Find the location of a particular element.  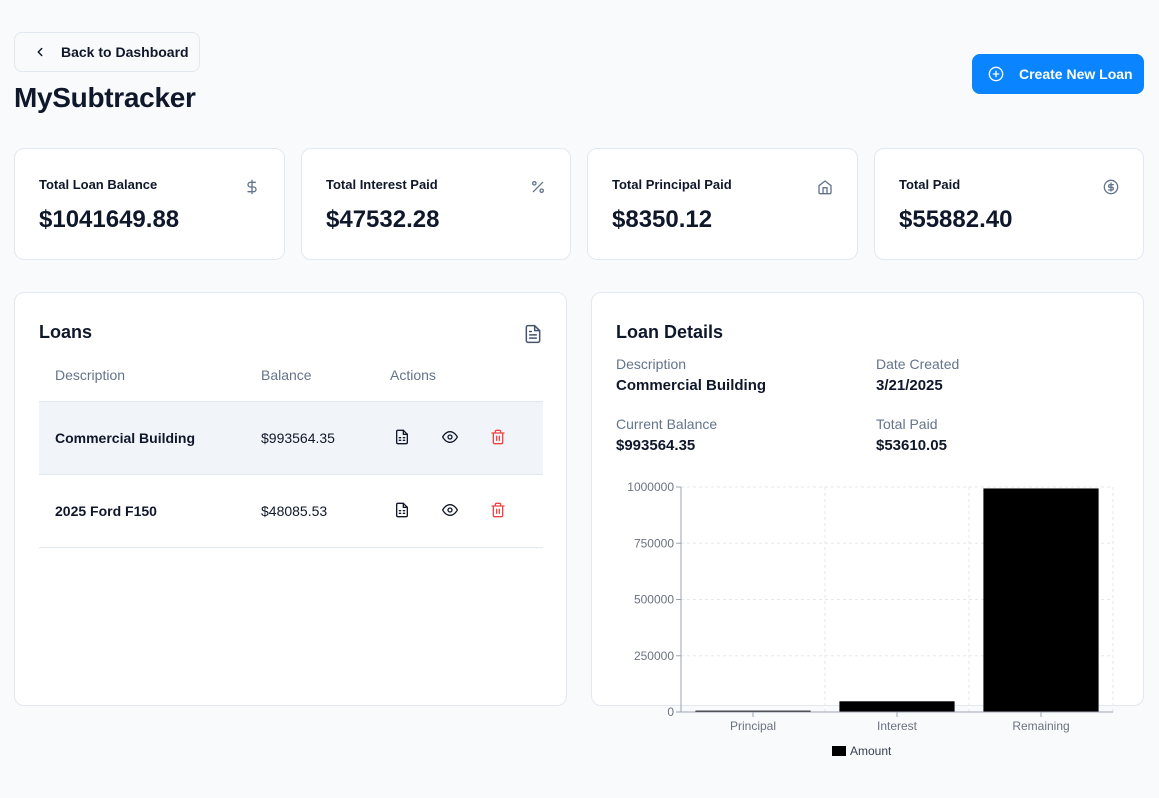

stat-card-total-interest-paid: Total Interest Paid $47532.28 is located at coordinates (436, 204).